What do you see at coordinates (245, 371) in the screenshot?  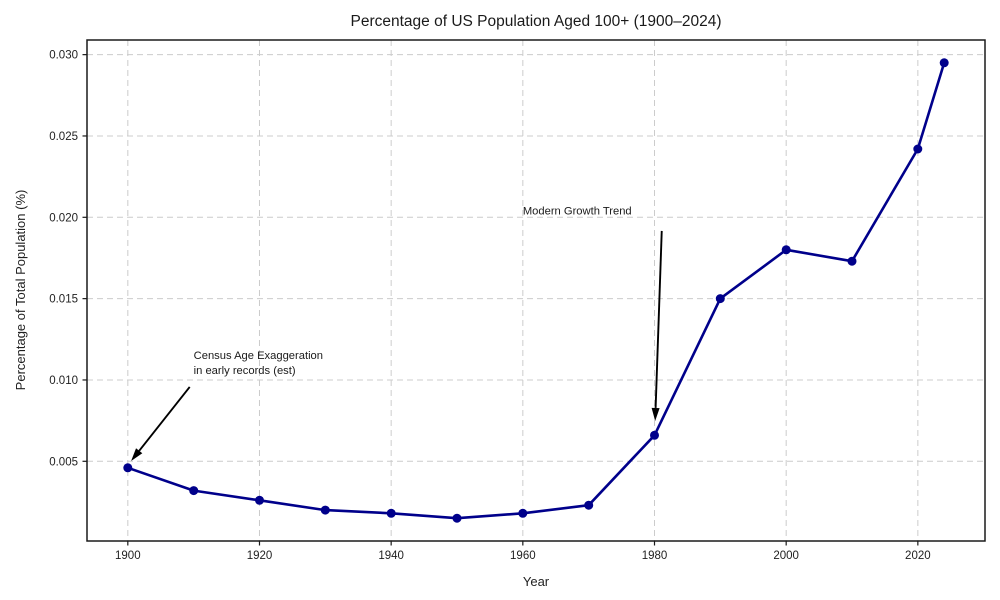 I see `annotation-text: in early records (est)` at bounding box center [245, 371].